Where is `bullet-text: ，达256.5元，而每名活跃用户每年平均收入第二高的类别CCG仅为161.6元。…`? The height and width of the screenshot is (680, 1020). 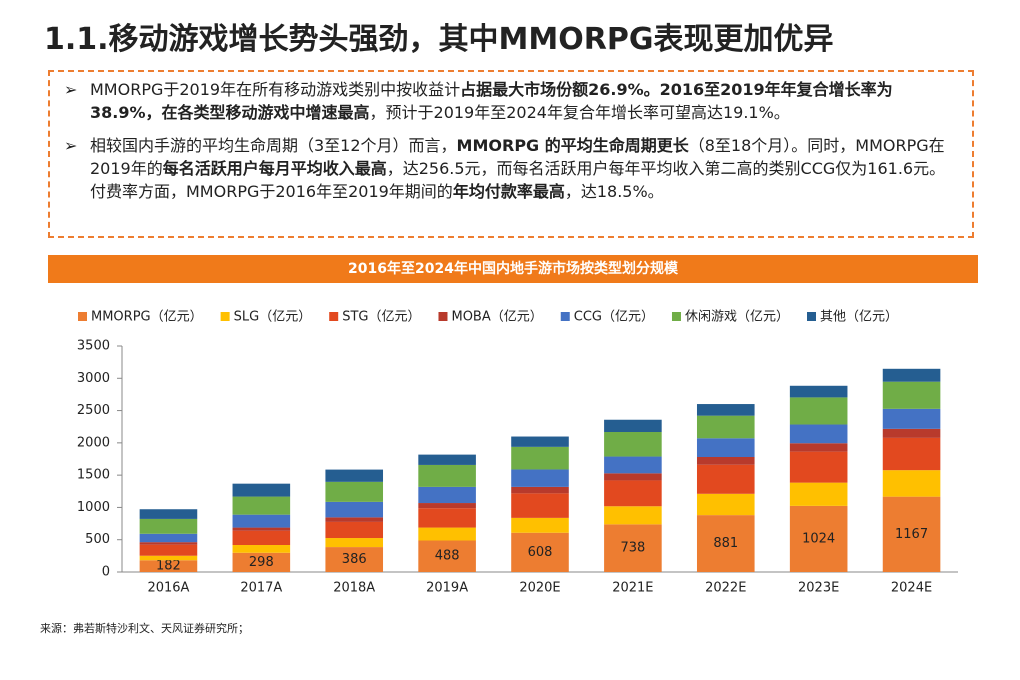
bullet-text: ，达256.5元，而每名活跃用户每年平均收入第二高的类别CCG仅为161.6元。… is located at coordinates (518, 180).